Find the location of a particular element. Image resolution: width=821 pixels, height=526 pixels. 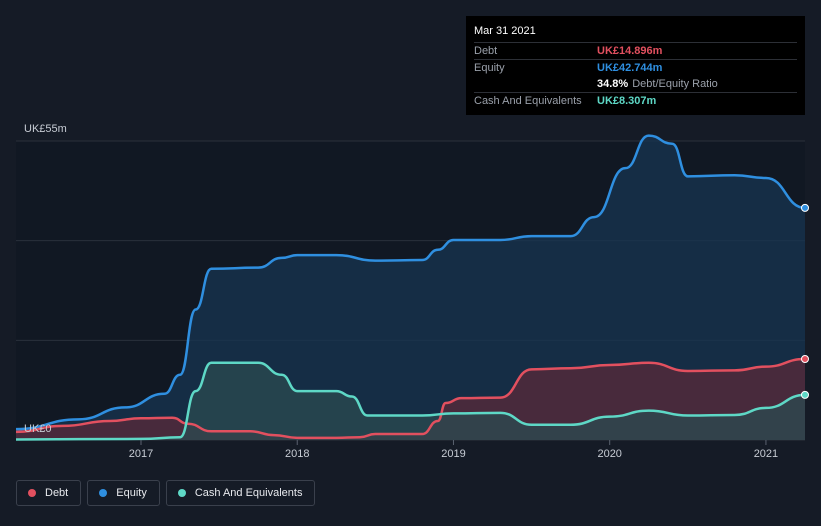

x-axis-ticks: 2017 2018 2019 2020 2021 is located at coordinates (453, 450).